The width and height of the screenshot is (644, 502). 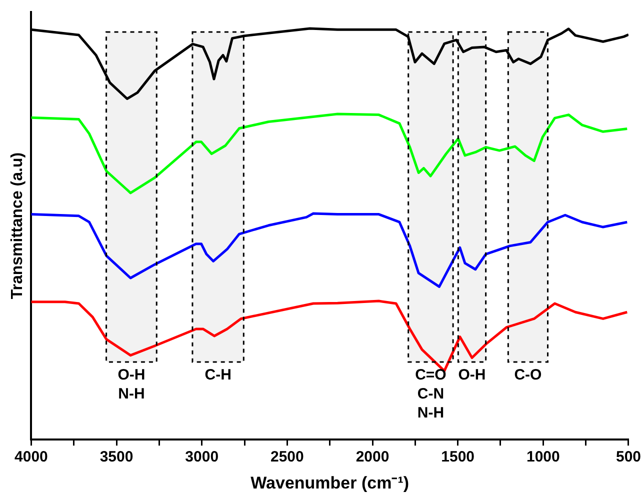 What do you see at coordinates (458, 457) in the screenshot?
I see `x-tick-label: 1500` at bounding box center [458, 457].